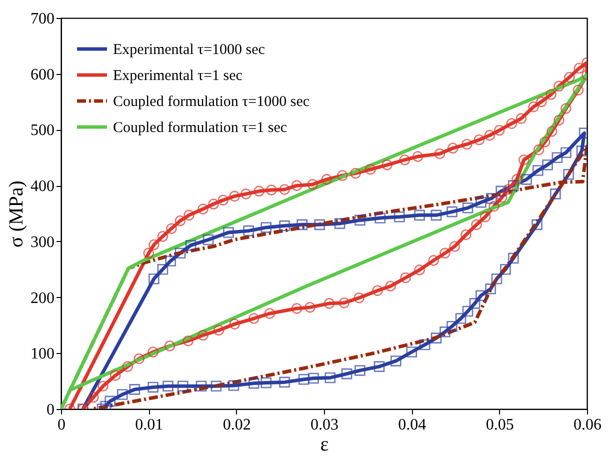 Image resolution: width=609 pixels, height=458 pixels. What do you see at coordinates (42, 354) in the screenshot?
I see `y-tick-label: 100` at bounding box center [42, 354].